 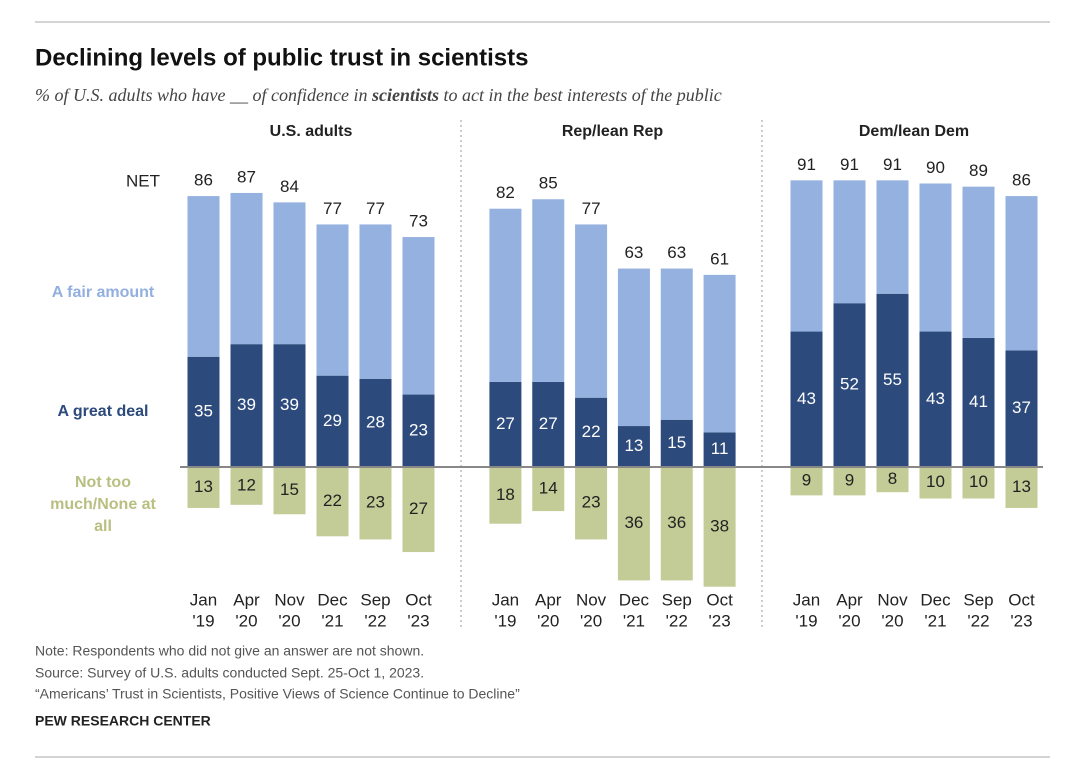 I want to click on value-label: 37, so click(x=1021, y=407).